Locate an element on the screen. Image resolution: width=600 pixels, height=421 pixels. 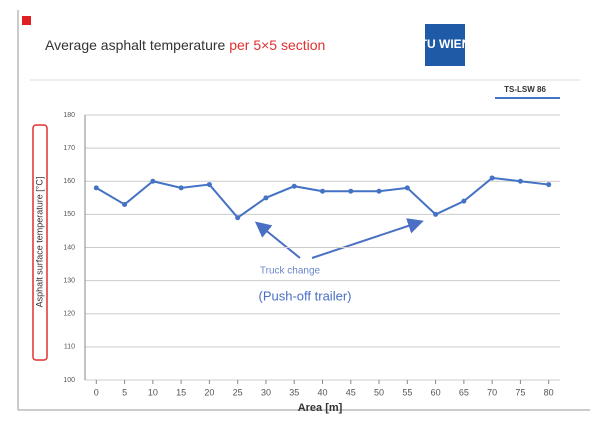
x-tick-label: 5 is located at coordinates (124, 392).